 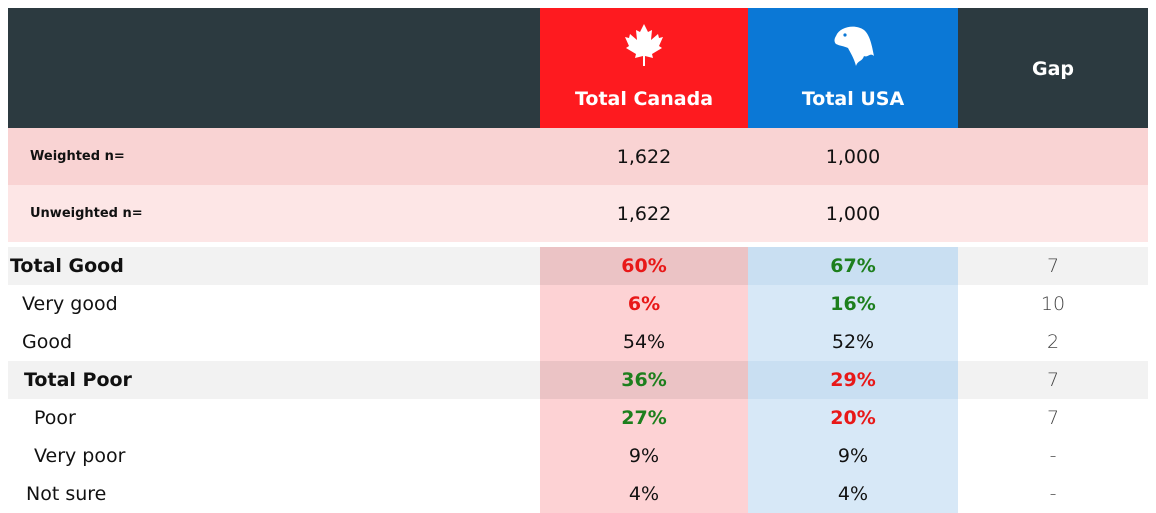 I want to click on maple-leaf-icon, so click(x=644, y=45).